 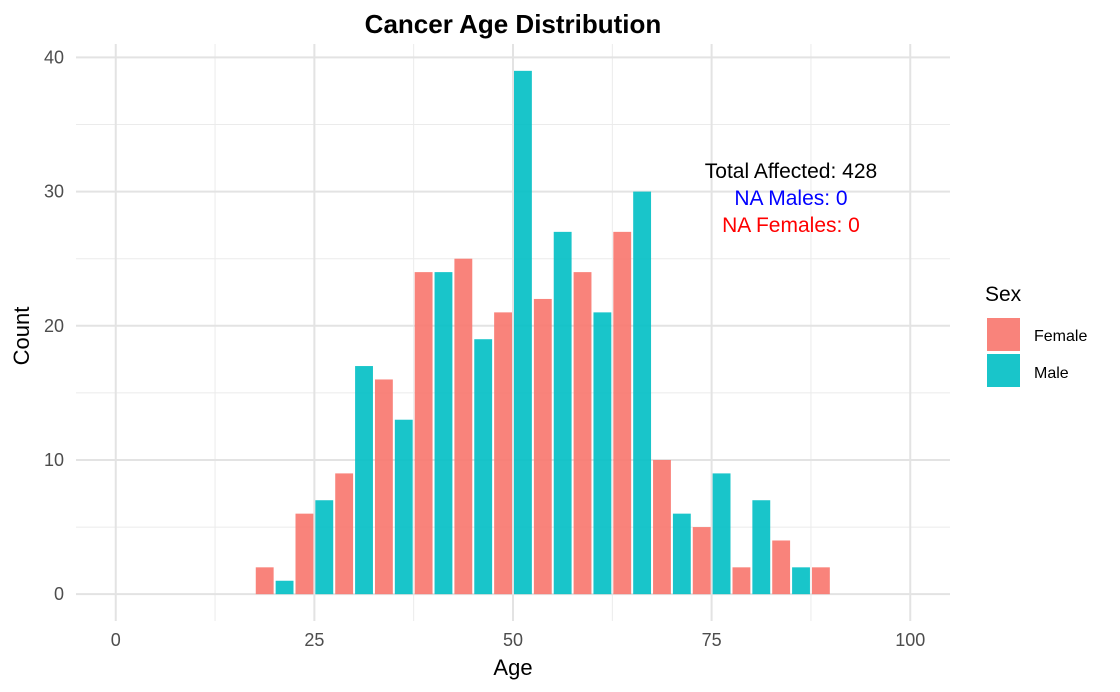 What do you see at coordinates (910, 640) in the screenshot?
I see `x-tick-label: 100` at bounding box center [910, 640].